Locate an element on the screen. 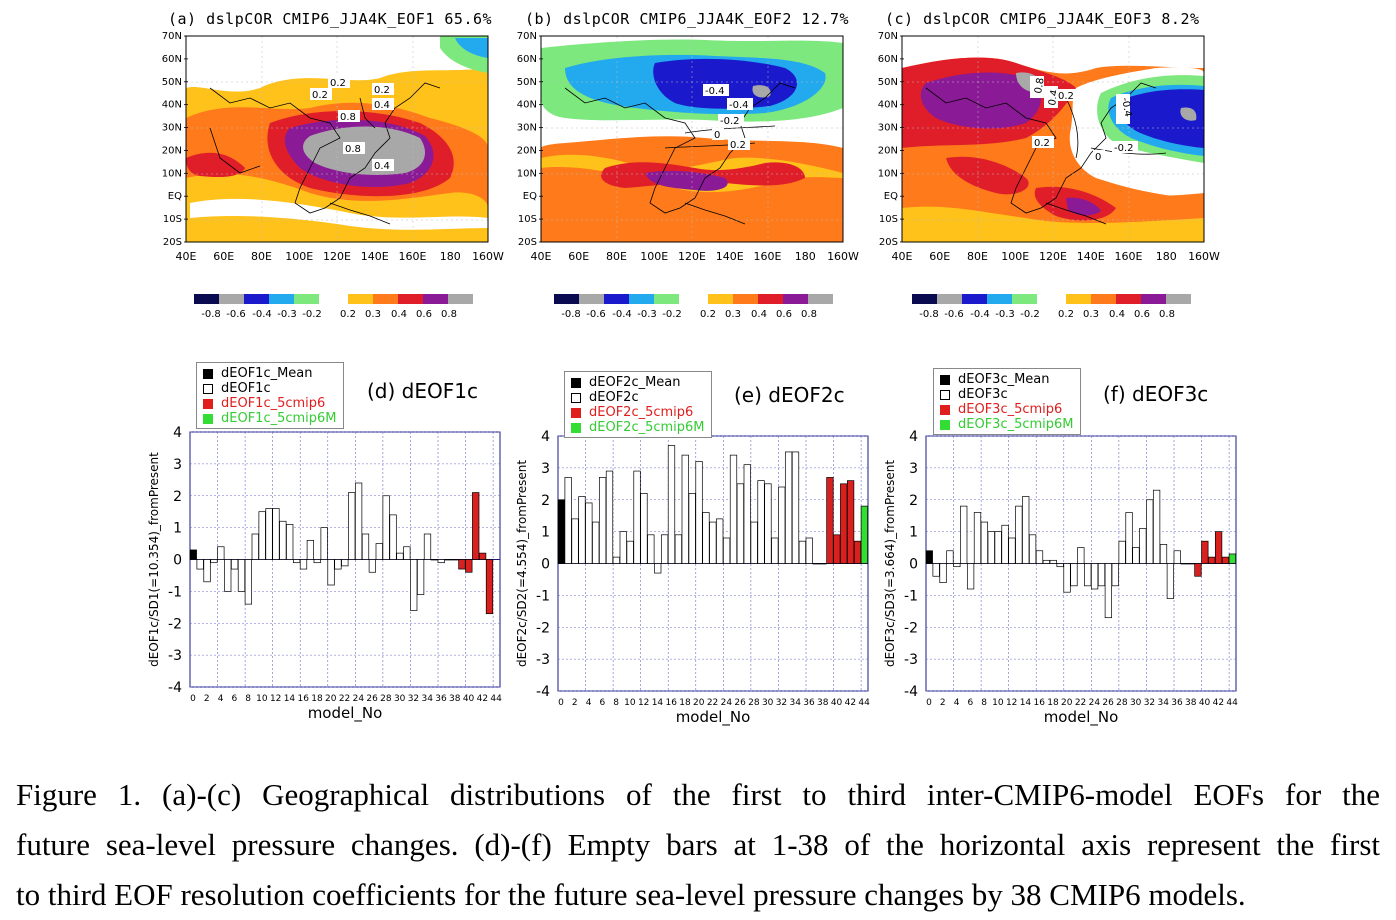 This screenshot has height=920, width=1396. lon-tick-label: 140E is located at coordinates (375, 256).